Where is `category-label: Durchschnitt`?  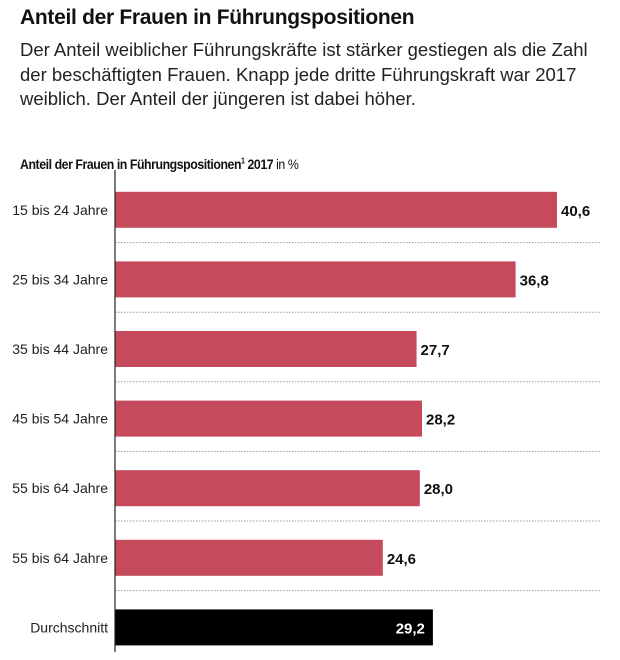
category-label: Durchschnitt is located at coordinates (69, 627).